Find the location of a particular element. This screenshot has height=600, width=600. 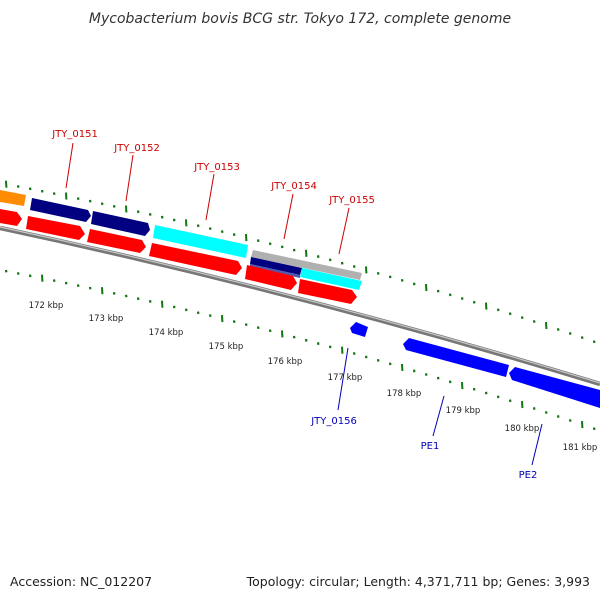

blue-gene-pe2 is located at coordinates (554, 387).